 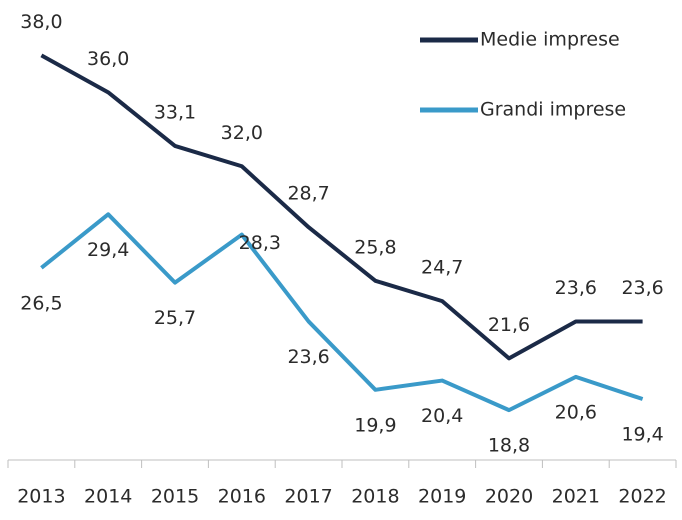 What do you see at coordinates (576, 497) in the screenshot?
I see `x-tick-label: 2021` at bounding box center [576, 497].